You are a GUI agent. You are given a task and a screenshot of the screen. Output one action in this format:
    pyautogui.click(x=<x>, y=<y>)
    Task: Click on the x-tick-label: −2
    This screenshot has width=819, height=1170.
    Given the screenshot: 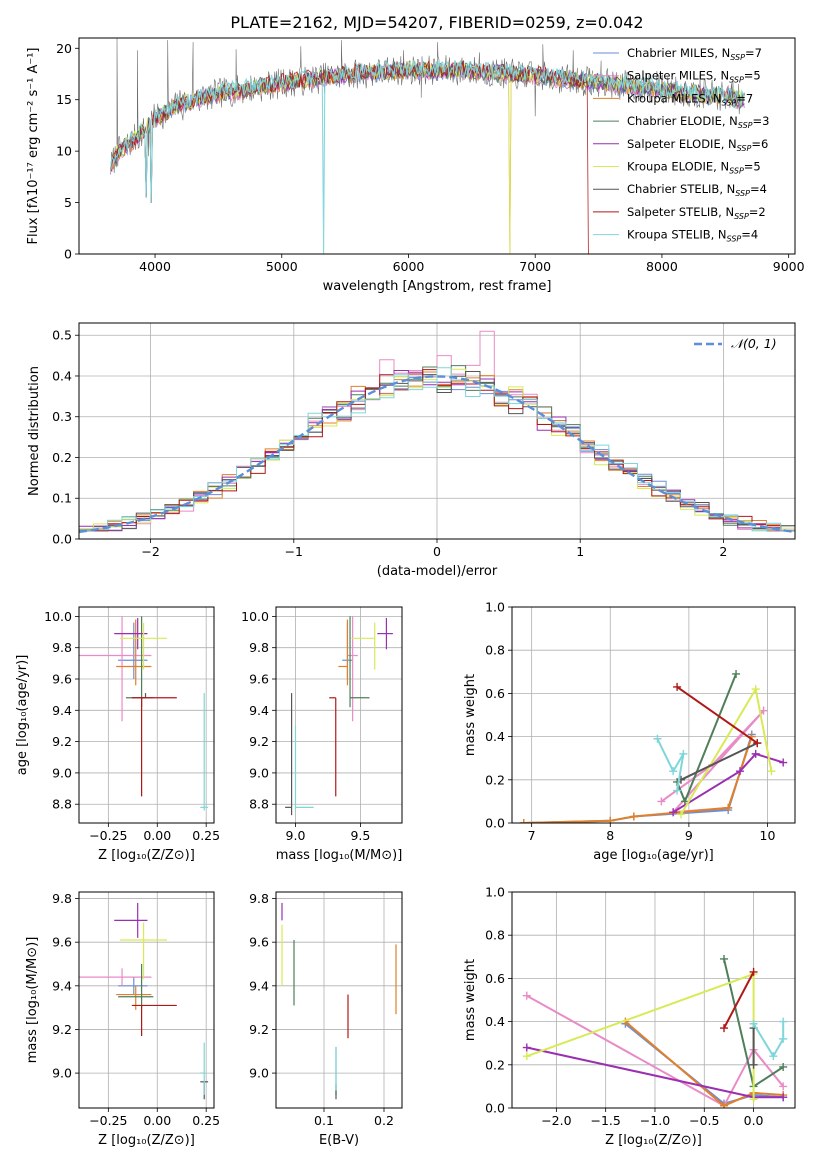 What is the action you would take?
    pyautogui.click(x=150, y=551)
    